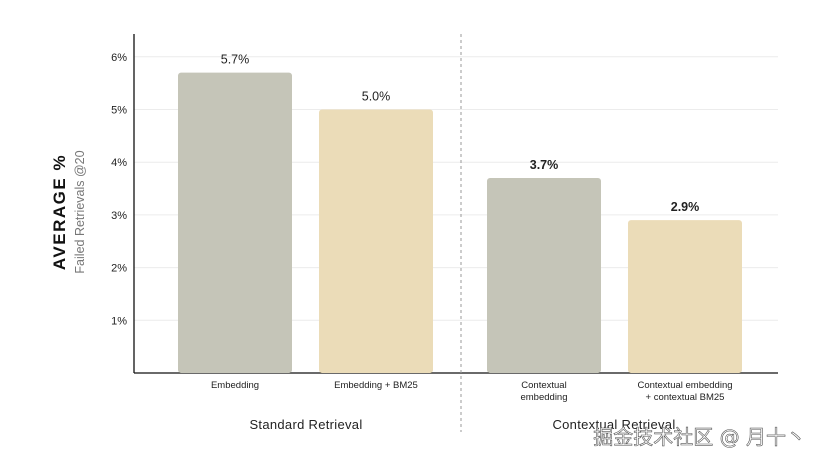  Describe the element at coordinates (235, 385) in the screenshot. I see `x-category-label: Embedding` at that location.